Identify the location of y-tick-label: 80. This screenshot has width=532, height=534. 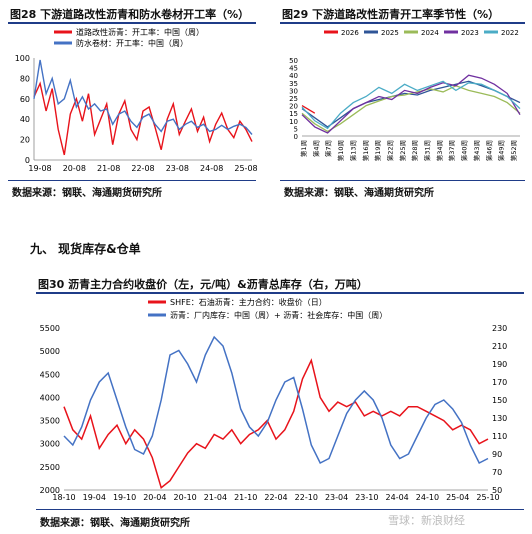
(25, 78).